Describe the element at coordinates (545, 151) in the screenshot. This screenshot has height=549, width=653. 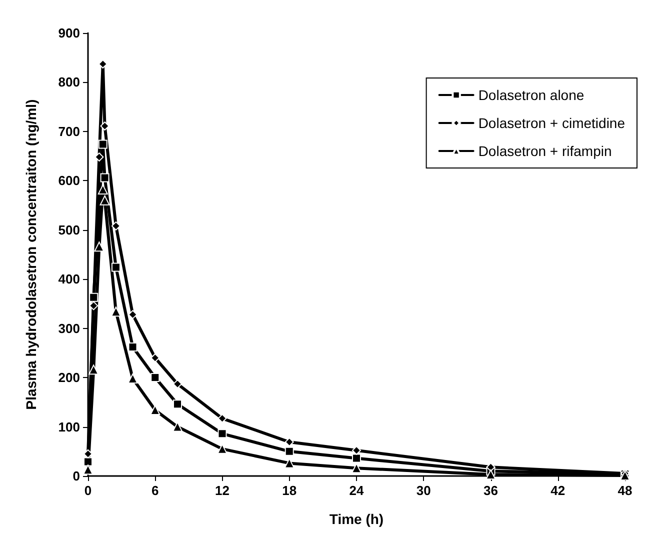
I see `legend-label: Dolasetron + rifampin` at that location.